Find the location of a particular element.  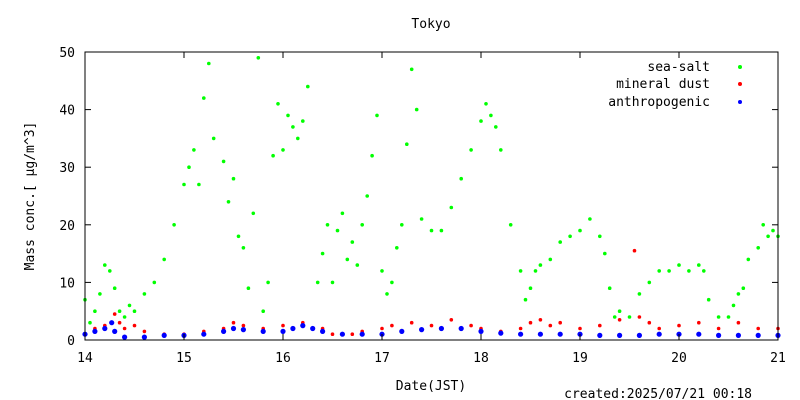

legend-marker-sea-salt is located at coordinates (740, 67).